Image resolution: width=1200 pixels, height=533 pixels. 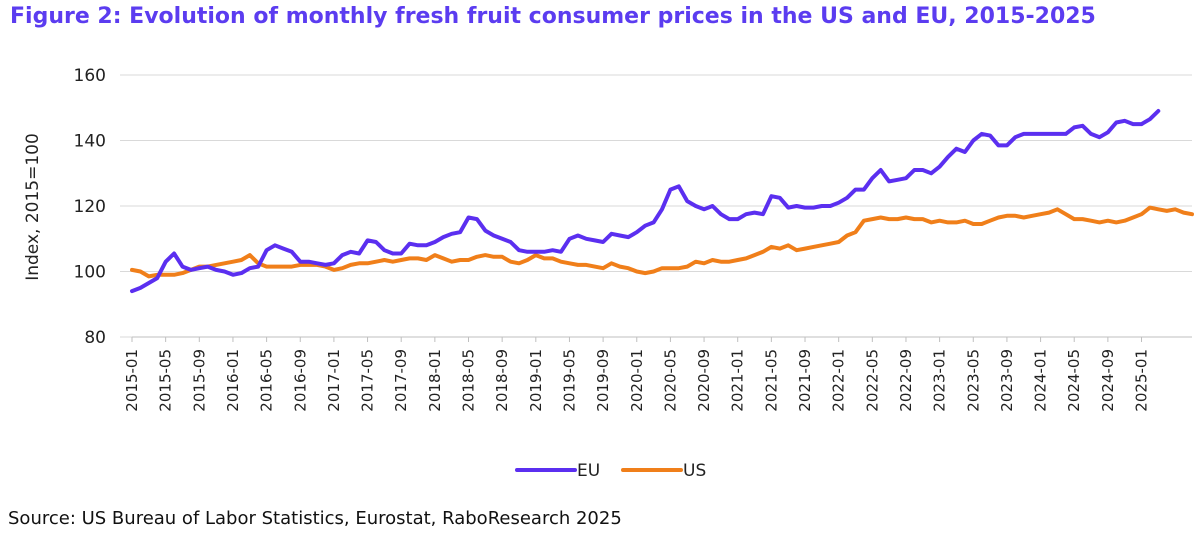 What do you see at coordinates (662, 242) in the screenshot?
I see `series-line-us` at bounding box center [662, 242].